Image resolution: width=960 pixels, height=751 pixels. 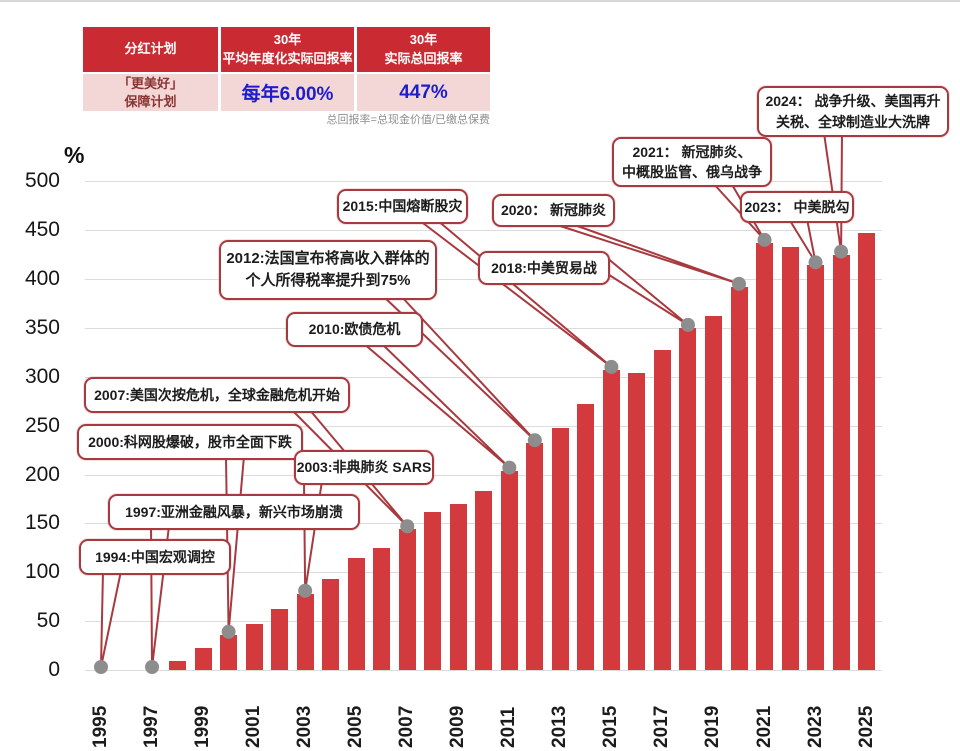 What do you see at coordinates (42, 425) in the screenshot?
I see `y-tick-label-250: 250` at bounding box center [42, 425].